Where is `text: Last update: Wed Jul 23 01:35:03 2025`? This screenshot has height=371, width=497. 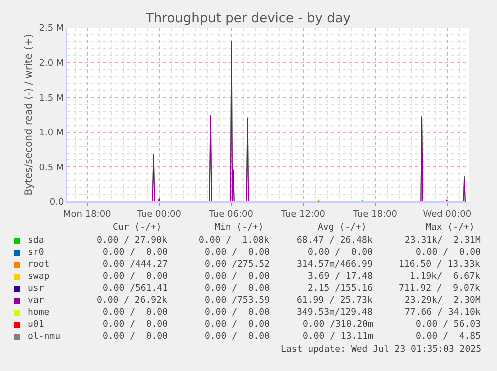 text: Last update: Wed Jul 23 01:35:03 2025 is located at coordinates (381, 350).